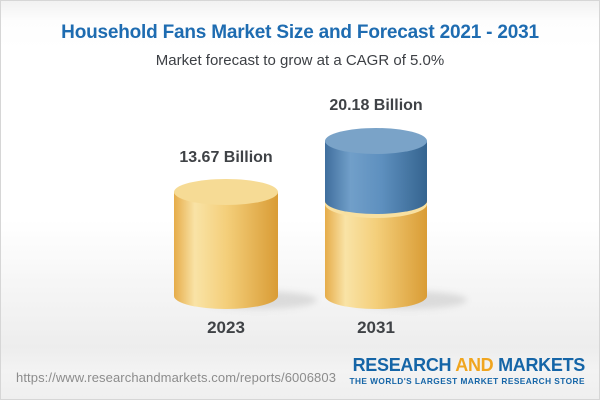 Image resolution: width=600 pixels, height=400 pixels. I want to click on bar-2023-value-label: 13.67 Billion, so click(226, 157).